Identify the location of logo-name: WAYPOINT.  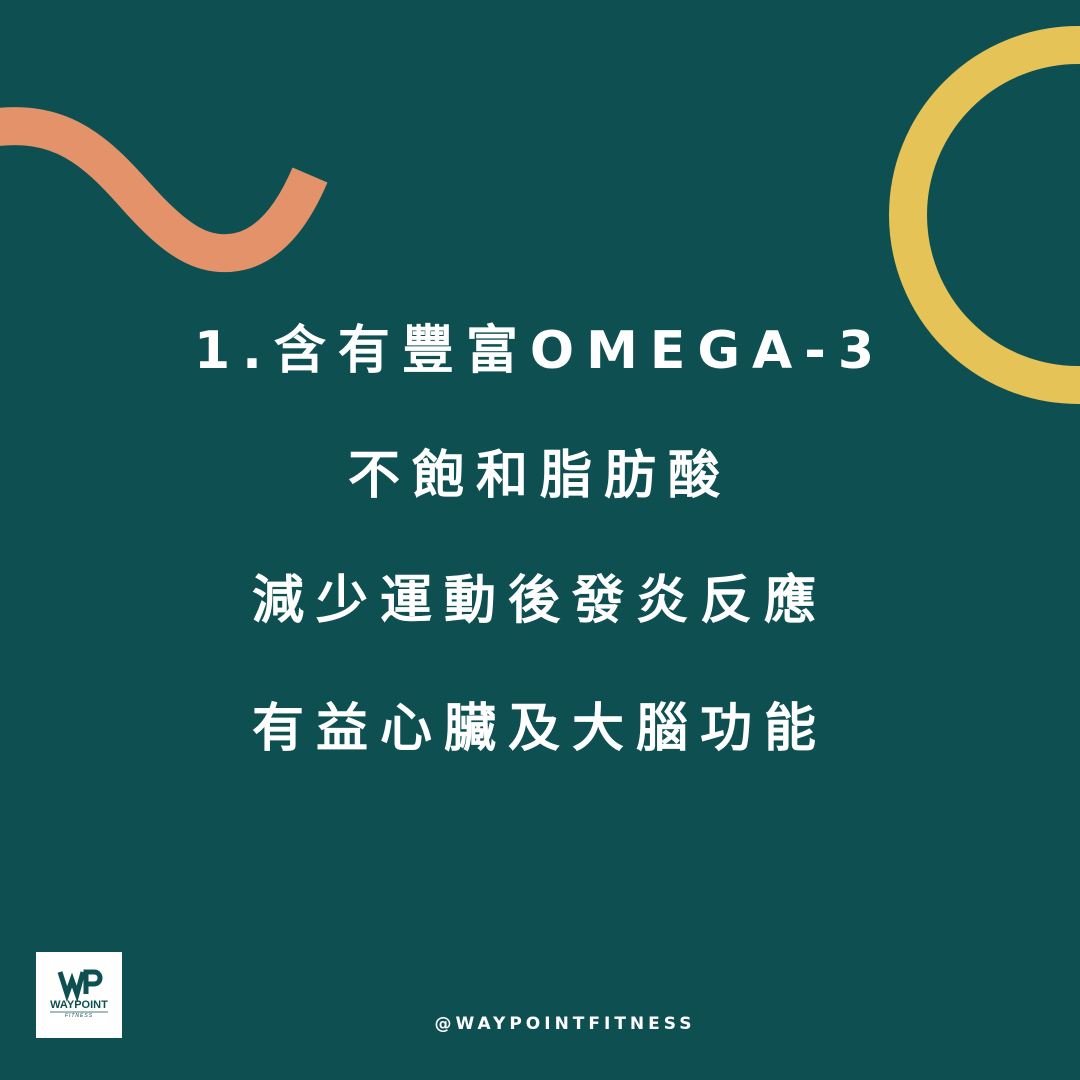
(79, 1005).